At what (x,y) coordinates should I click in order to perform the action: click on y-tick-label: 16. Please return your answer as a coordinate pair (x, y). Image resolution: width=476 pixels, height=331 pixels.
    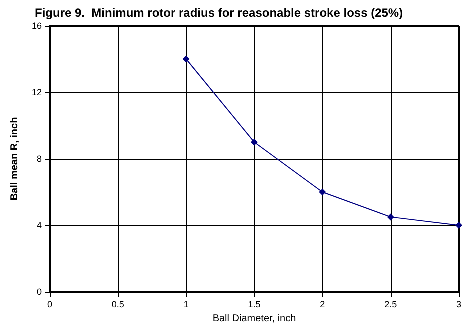
    Looking at the image, I should click on (37, 26).